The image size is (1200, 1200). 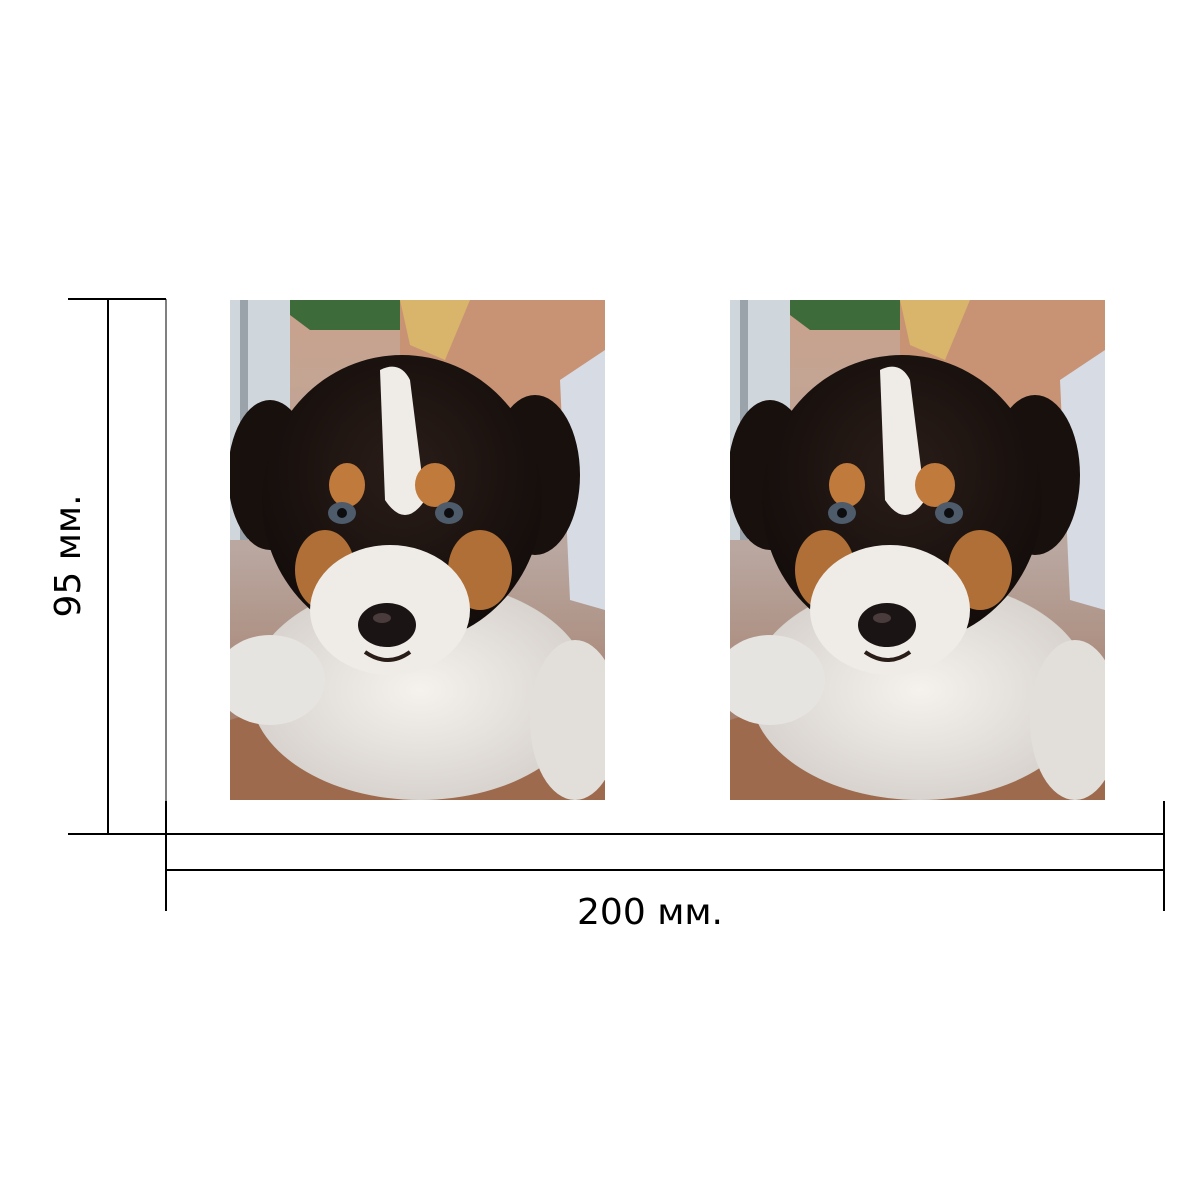 I want to click on puppy-photo-right, so click(x=917, y=550).